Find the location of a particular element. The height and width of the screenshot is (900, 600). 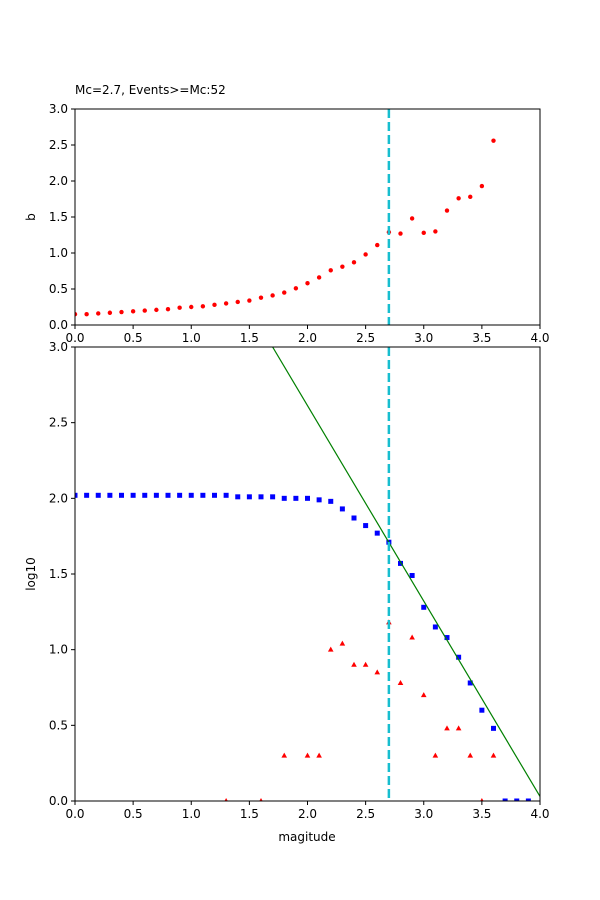

x-tick-label: 0.0 is located at coordinates (74, 338).